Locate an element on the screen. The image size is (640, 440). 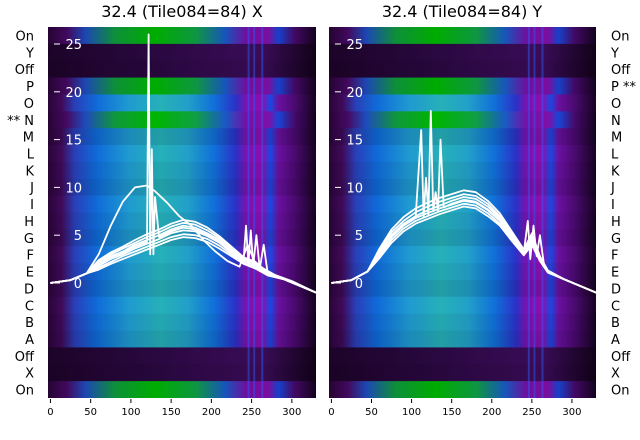
row-label: P ** is located at coordinates (623, 87).